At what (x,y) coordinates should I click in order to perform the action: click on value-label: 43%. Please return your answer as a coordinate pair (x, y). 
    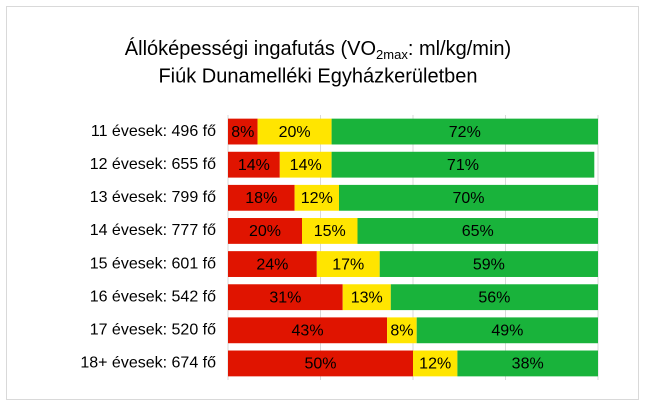
    Looking at the image, I should click on (308, 331).